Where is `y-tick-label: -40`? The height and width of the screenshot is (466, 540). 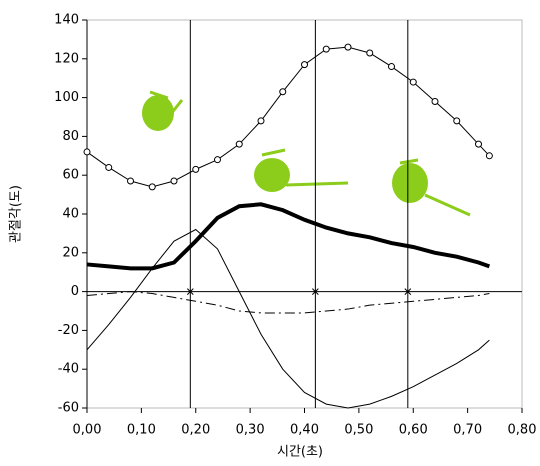
y-tick-label: -40 is located at coordinates (68, 369).